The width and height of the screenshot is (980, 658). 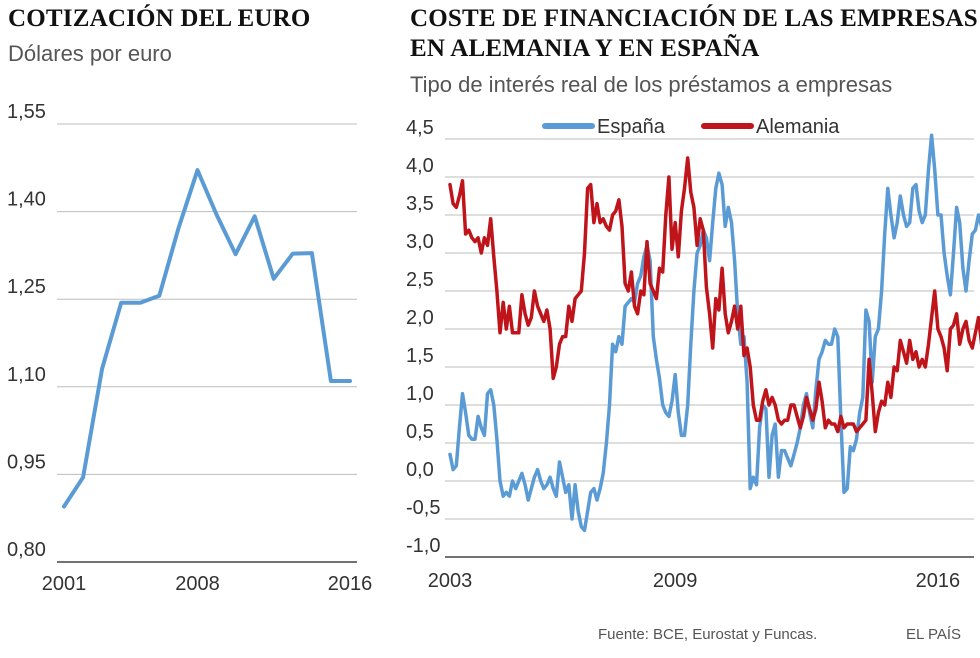 What do you see at coordinates (420, 470) in the screenshot?
I see `right-y-tick-label: 0,0` at bounding box center [420, 470].